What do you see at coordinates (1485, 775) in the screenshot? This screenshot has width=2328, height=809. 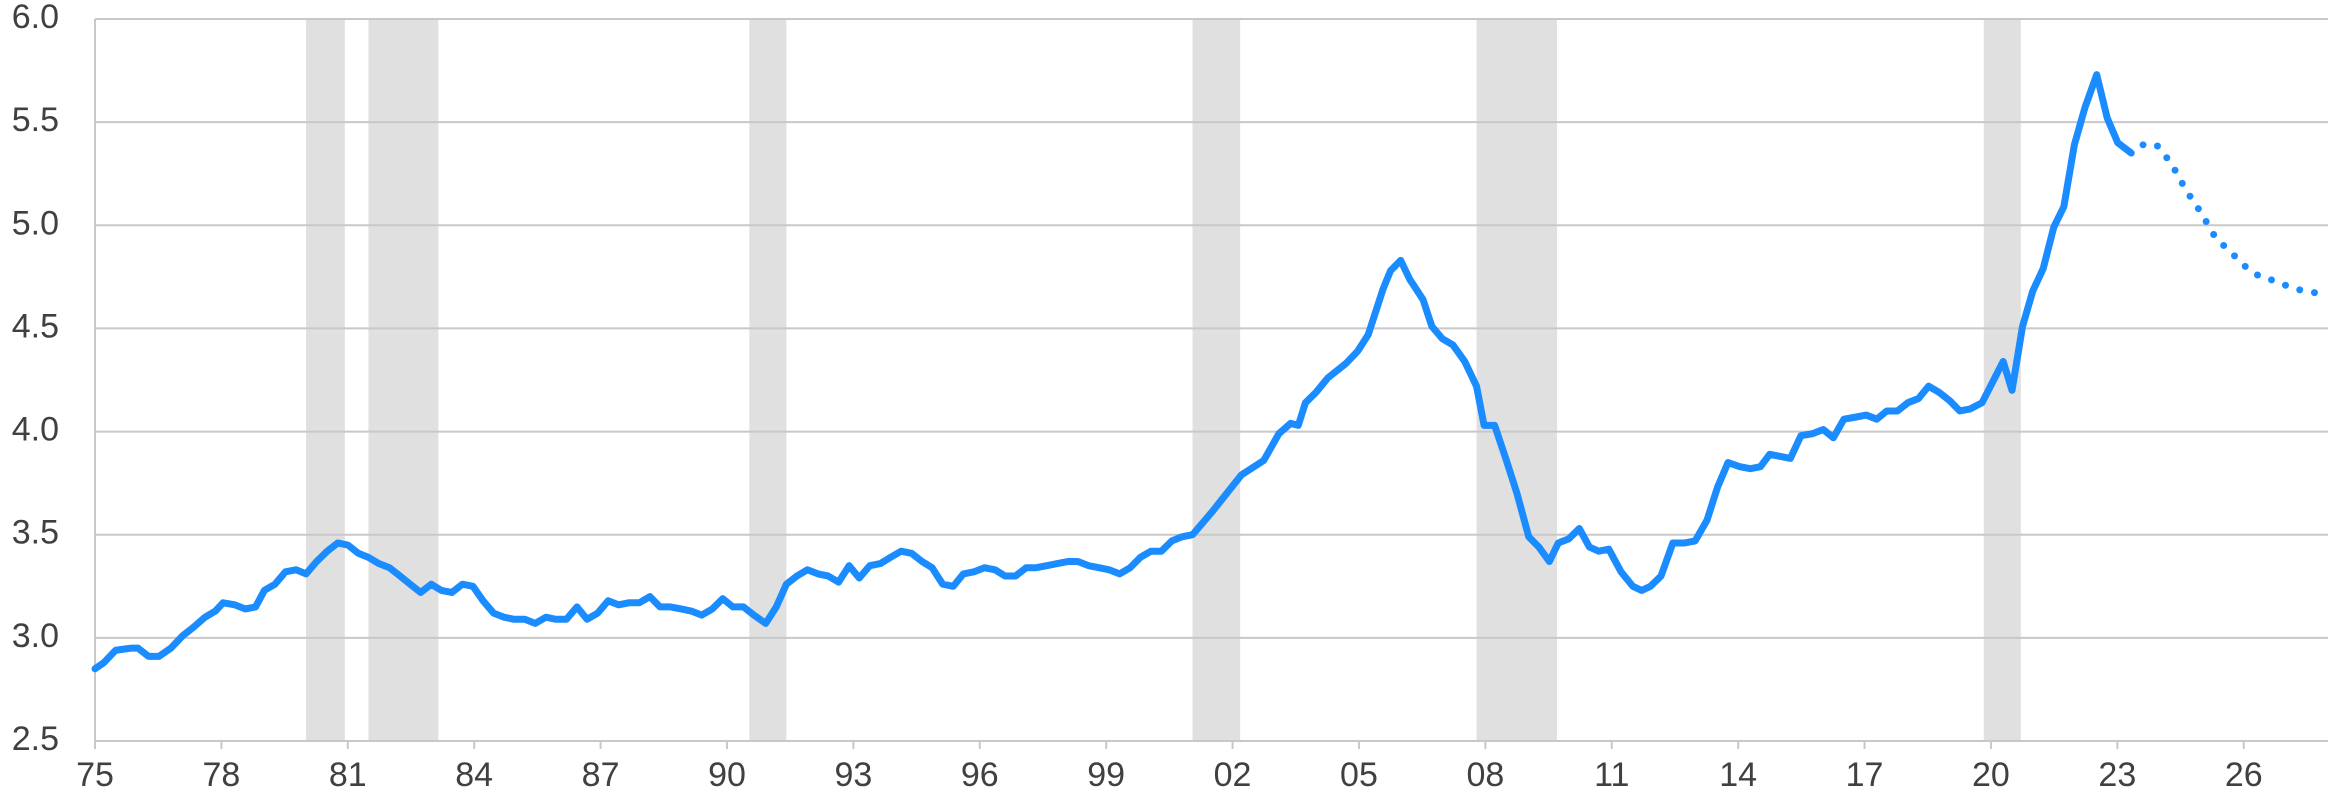 I see `x-tick-label: 08` at bounding box center [1485, 775].